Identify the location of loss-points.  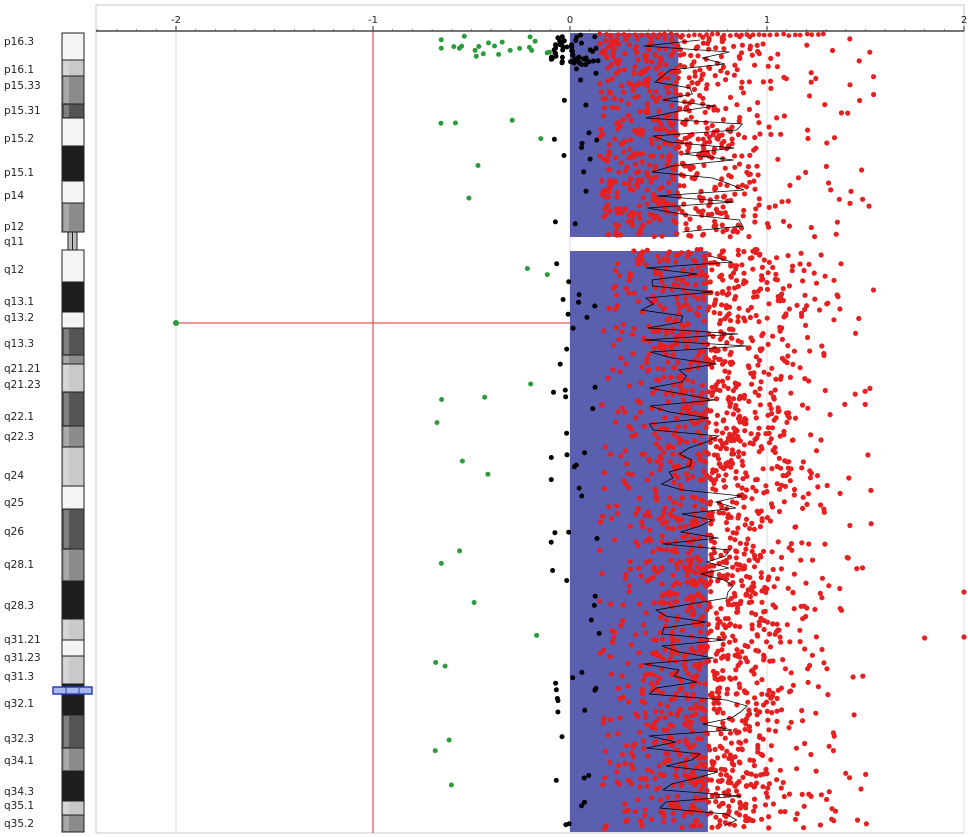
(492, 410).